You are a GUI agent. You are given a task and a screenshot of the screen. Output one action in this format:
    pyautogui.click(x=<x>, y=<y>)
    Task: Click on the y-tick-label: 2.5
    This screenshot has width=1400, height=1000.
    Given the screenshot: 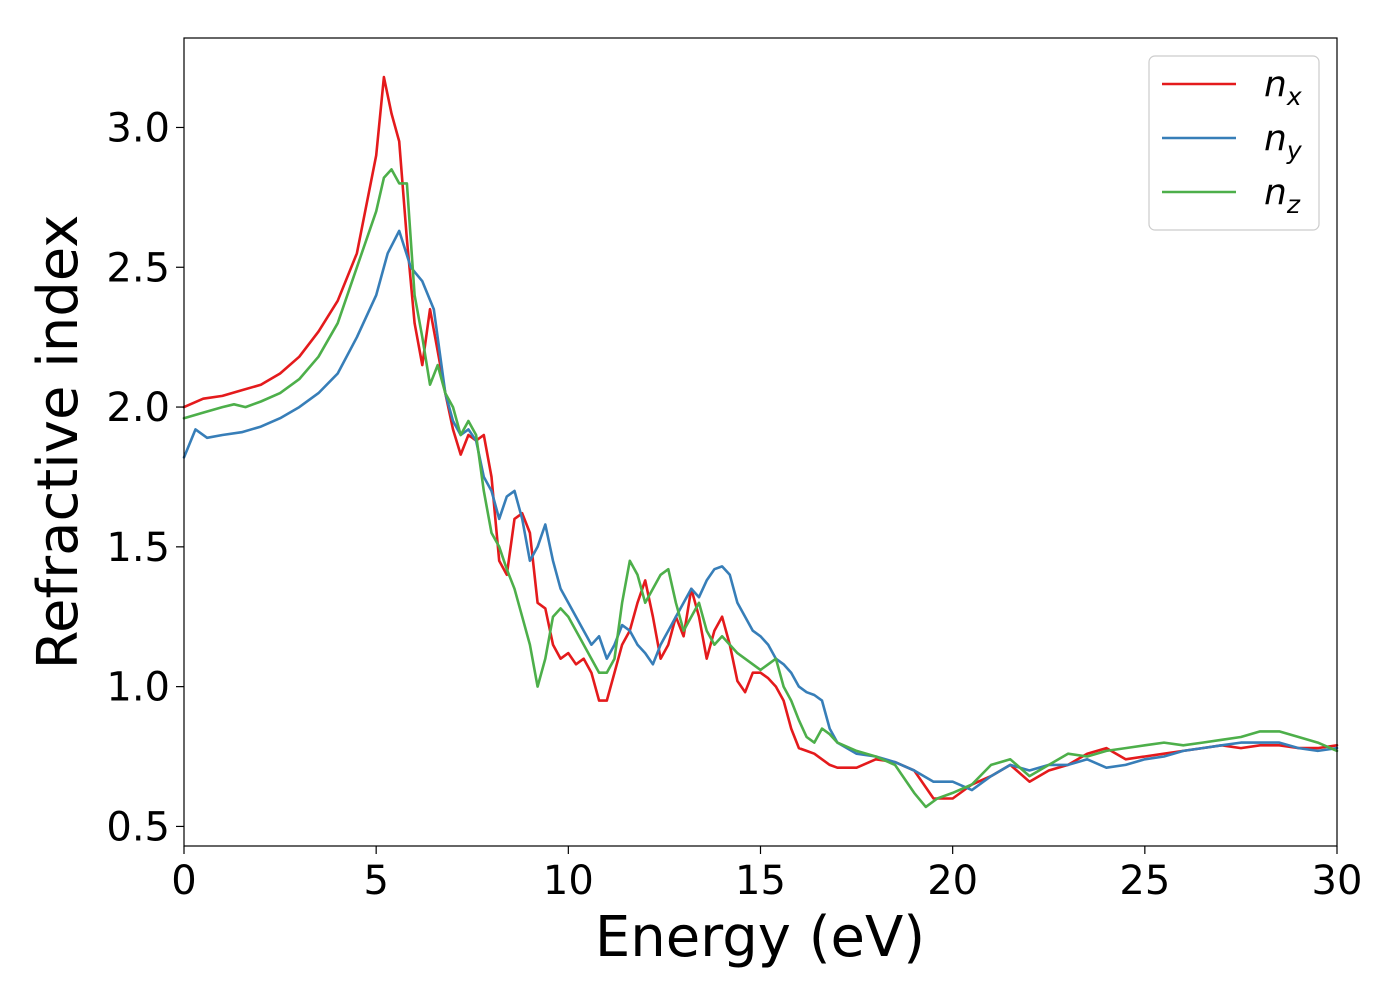 What is the action you would take?
    pyautogui.click(x=138, y=268)
    